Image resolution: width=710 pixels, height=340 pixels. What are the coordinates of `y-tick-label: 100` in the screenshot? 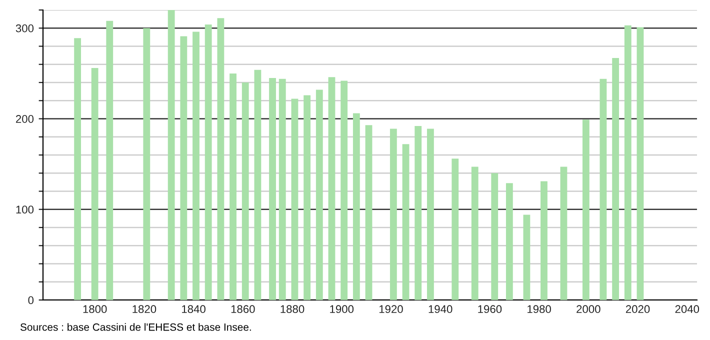 It's located at (25, 210).